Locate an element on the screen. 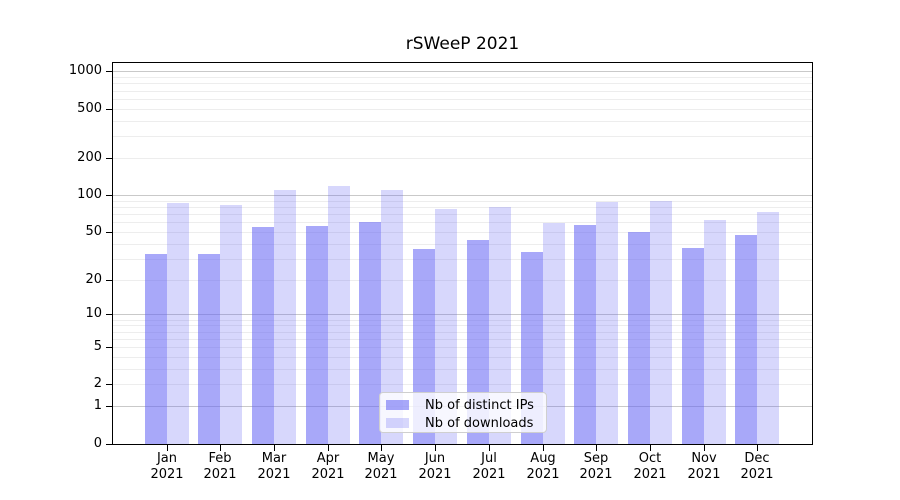  bar-downloads-mar is located at coordinates (285, 317).